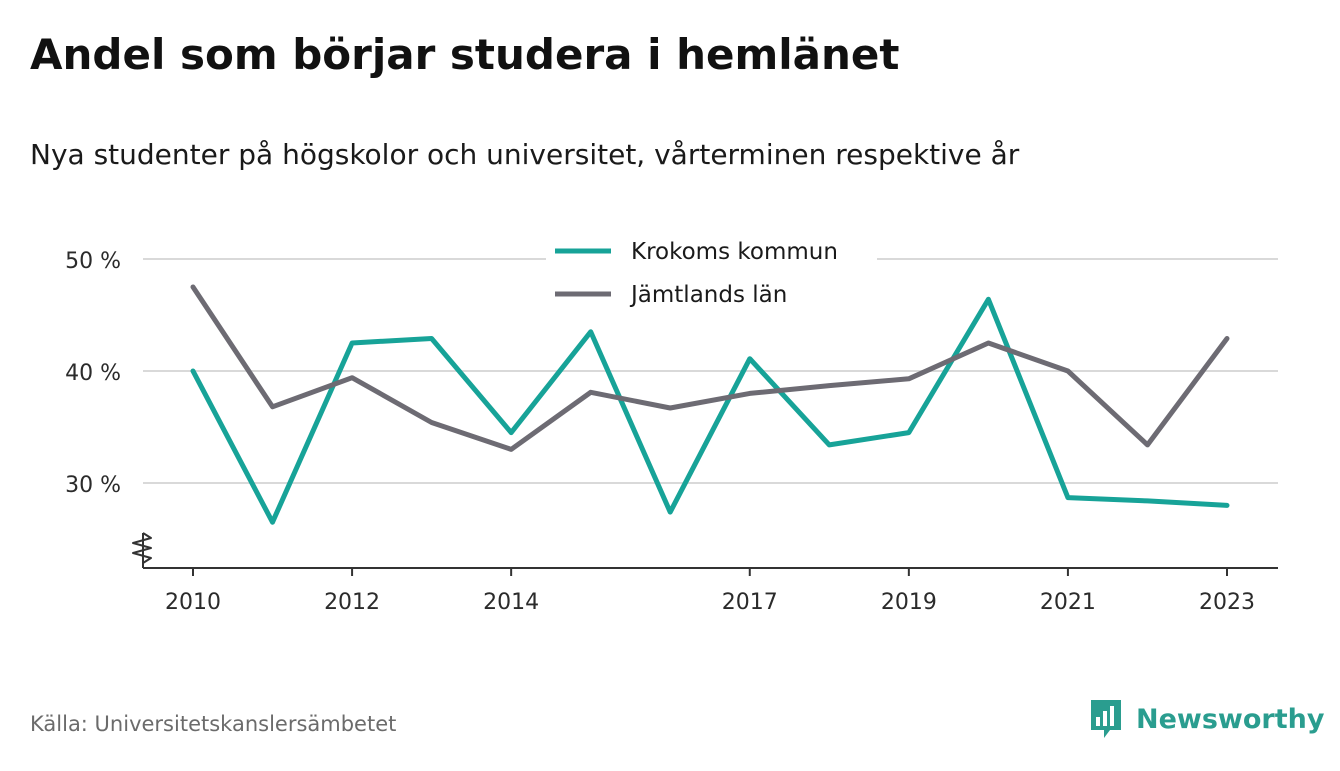 Image resolution: width=1340 pixels, height=771 pixels. What do you see at coordinates (1230, 719) in the screenshot?
I see `brand-name: Newsworthy` at bounding box center [1230, 719].